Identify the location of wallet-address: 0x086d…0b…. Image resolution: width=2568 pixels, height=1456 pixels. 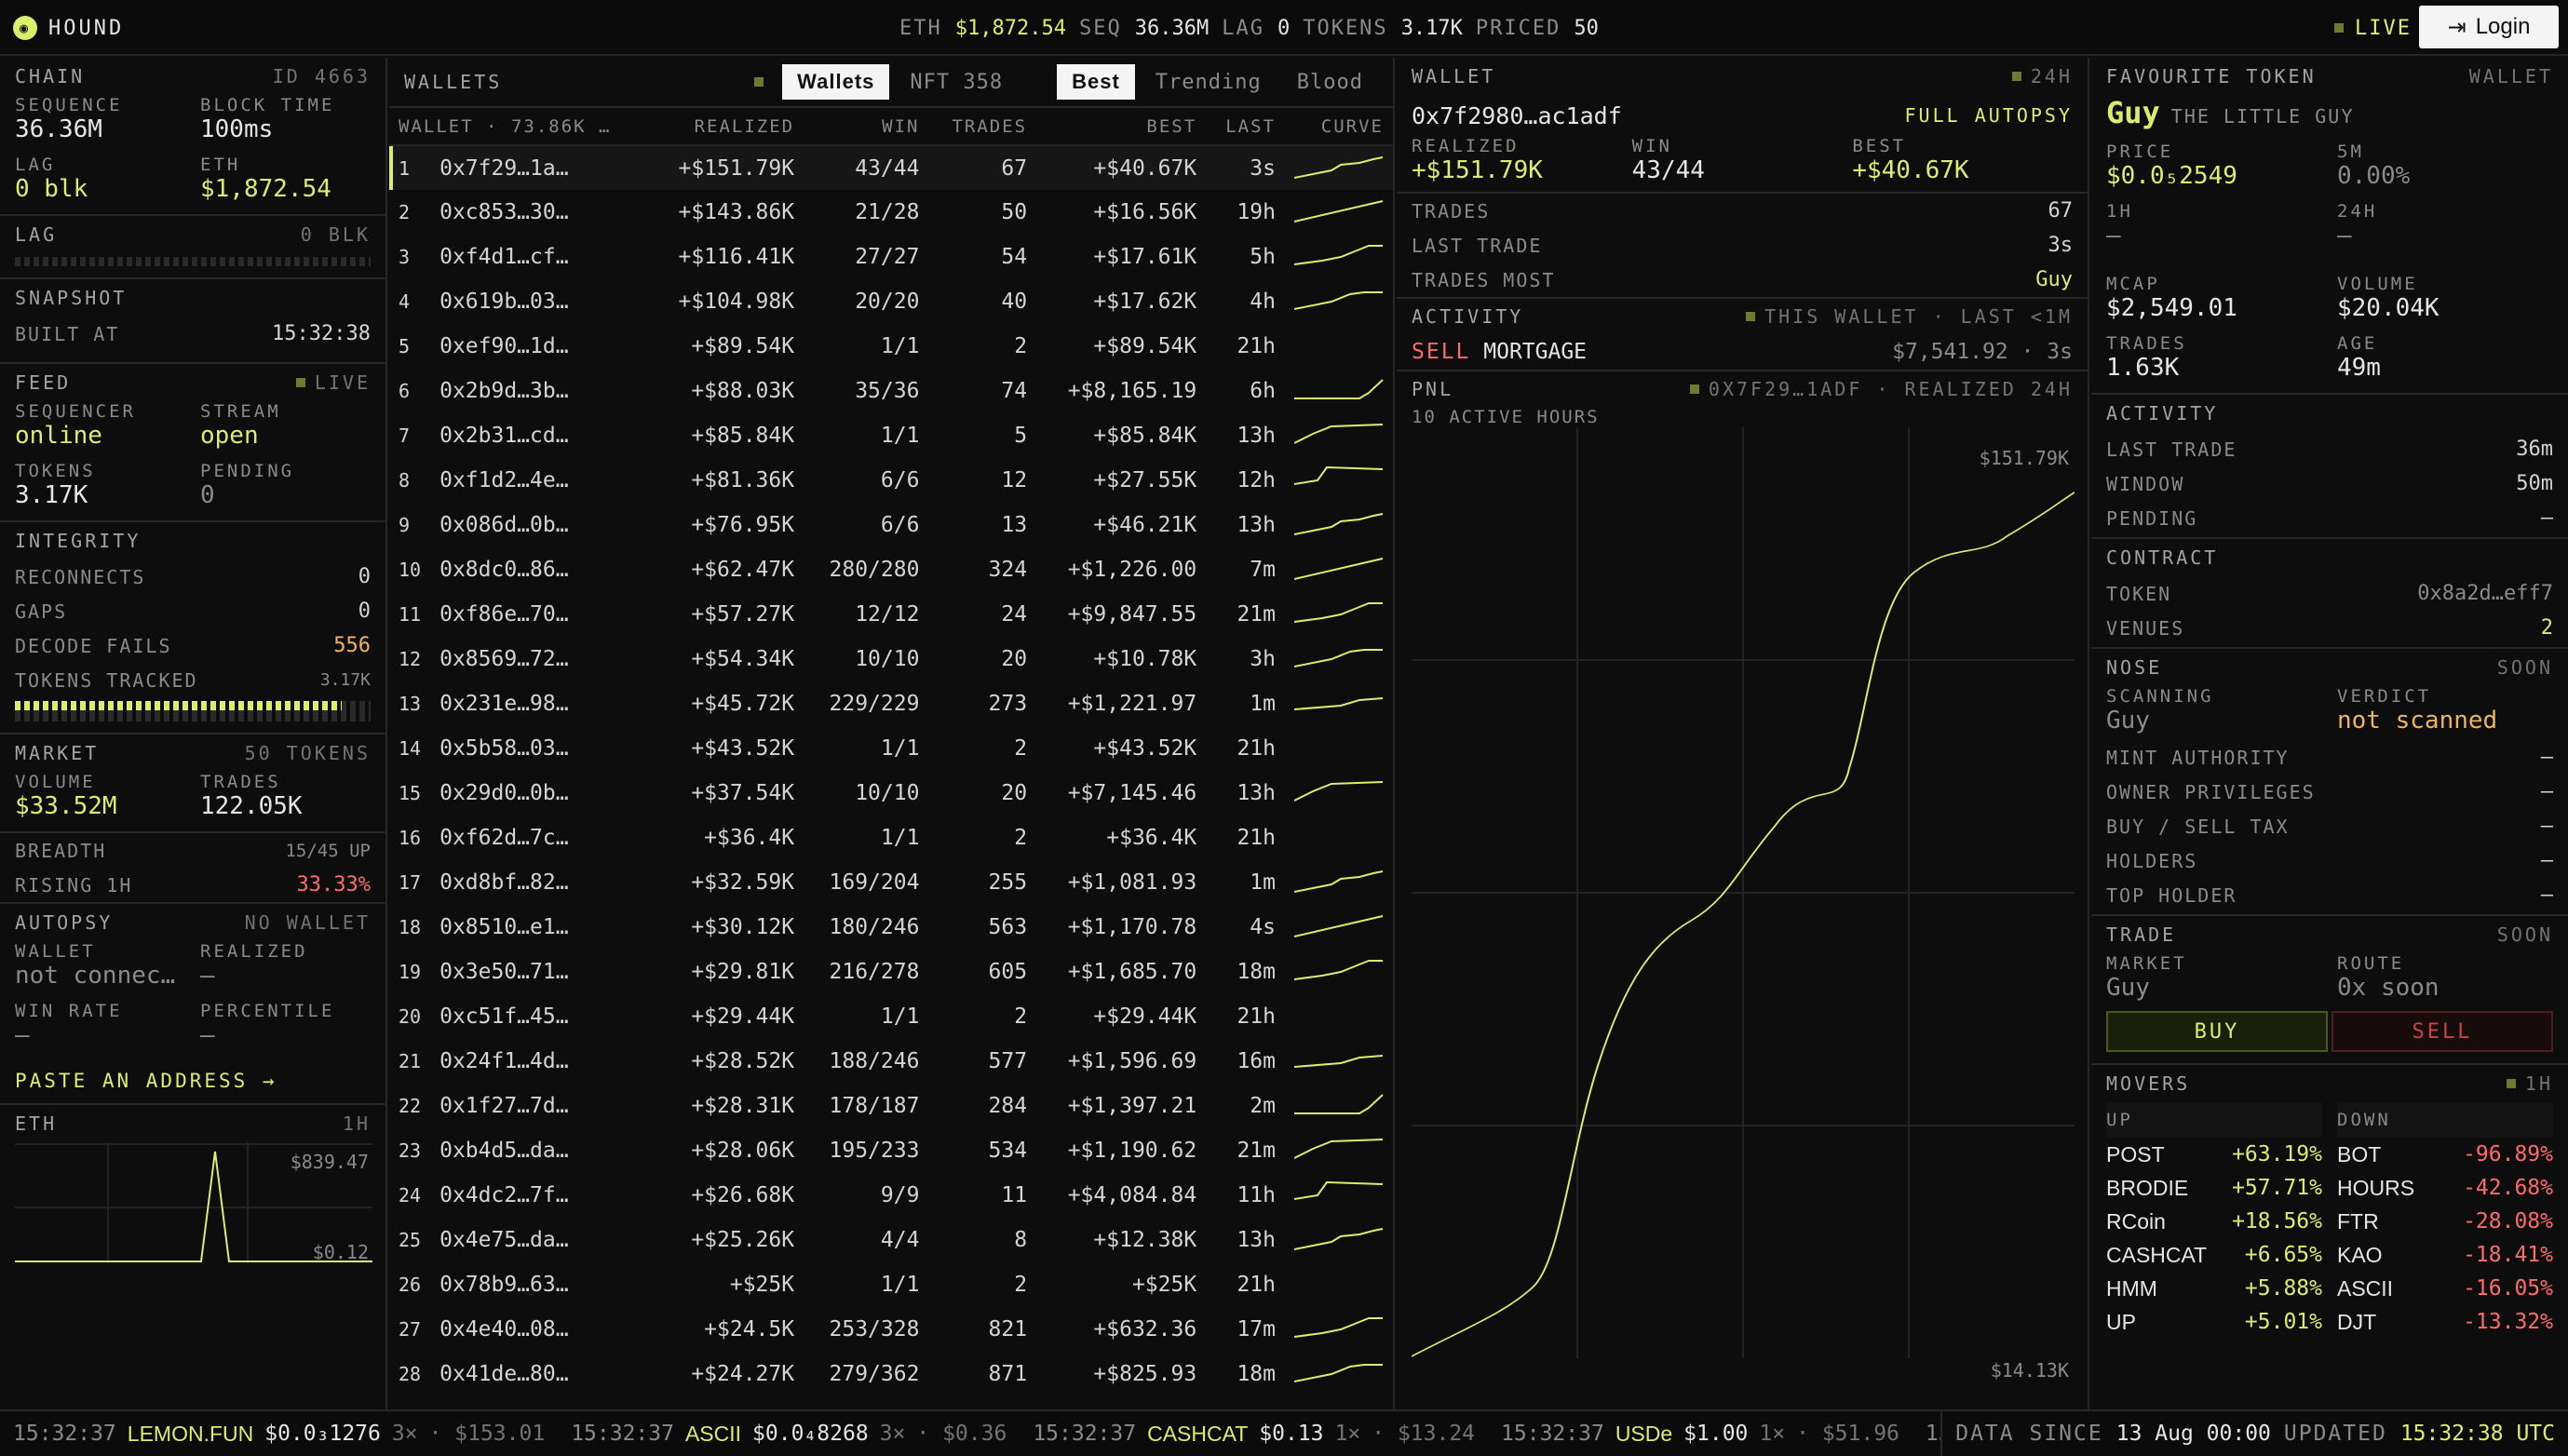
(504, 525).